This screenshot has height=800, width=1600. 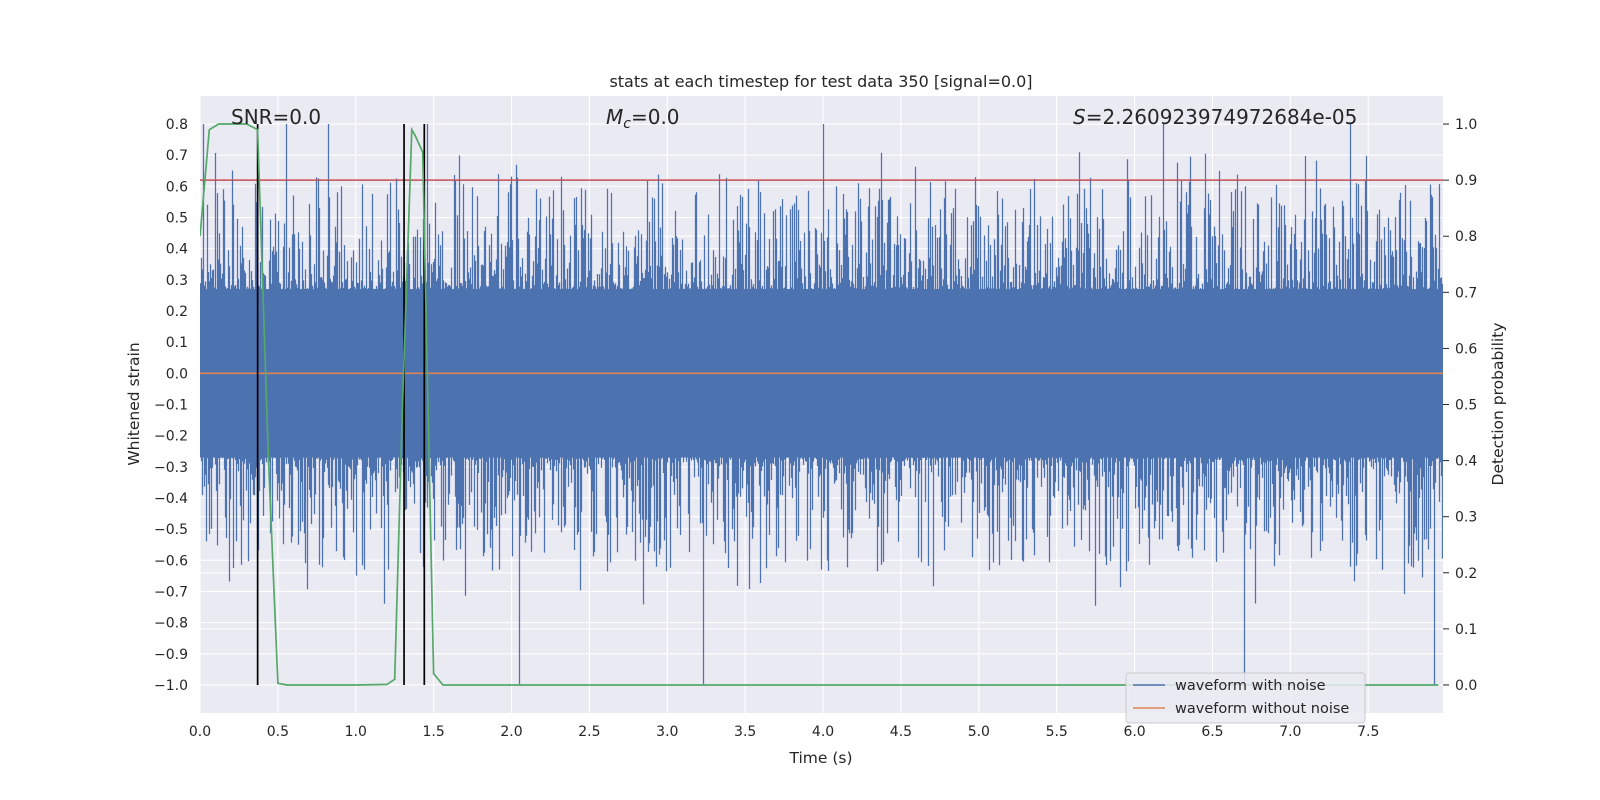 I want to click on y2-tick-label-8: 0.2, so click(x=1466, y=574).